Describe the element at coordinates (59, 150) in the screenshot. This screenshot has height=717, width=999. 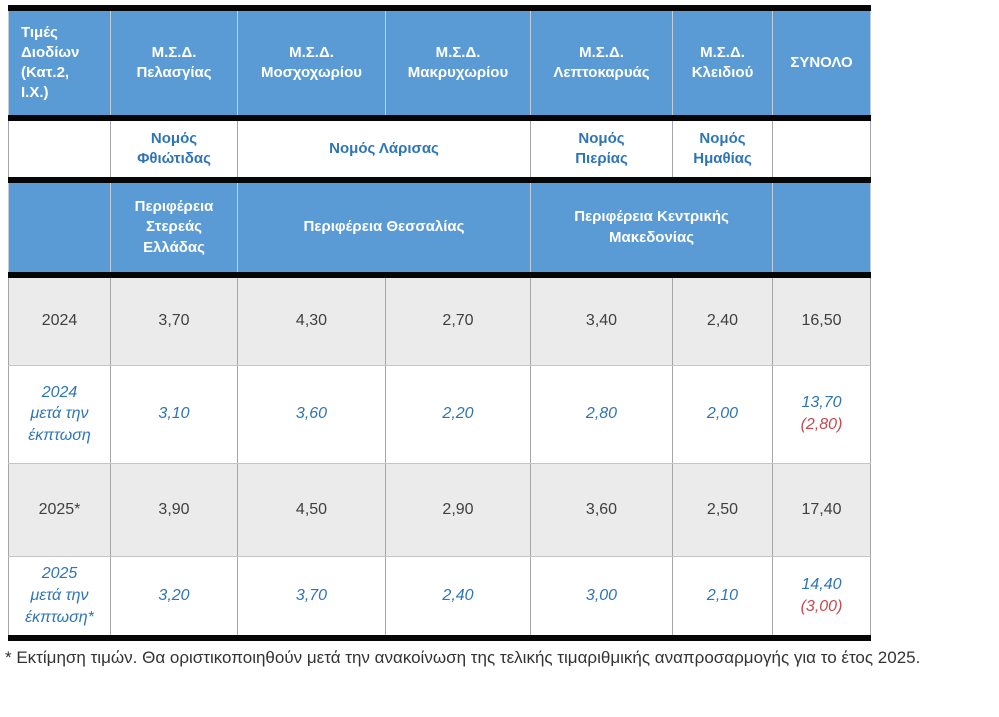
I see `prefecture-empty-corner` at that location.